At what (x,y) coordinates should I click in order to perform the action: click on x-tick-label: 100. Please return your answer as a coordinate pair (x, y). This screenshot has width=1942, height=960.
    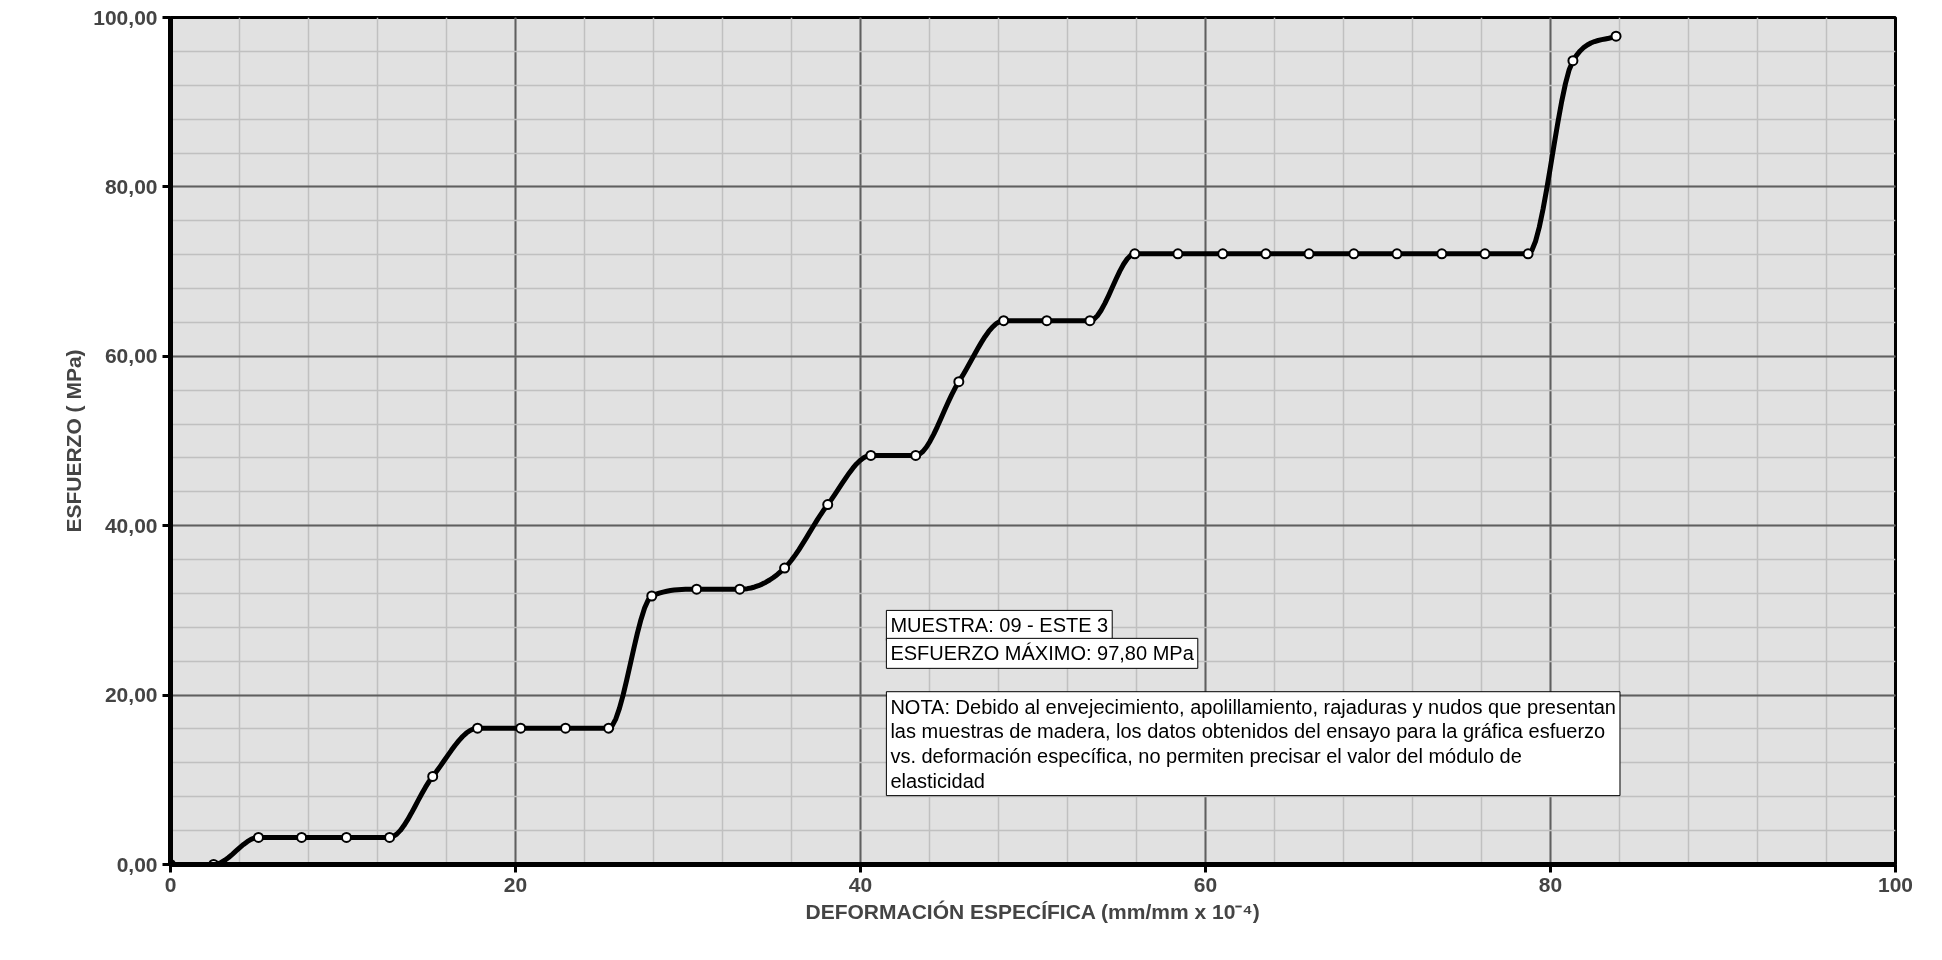
    Looking at the image, I should click on (1895, 884).